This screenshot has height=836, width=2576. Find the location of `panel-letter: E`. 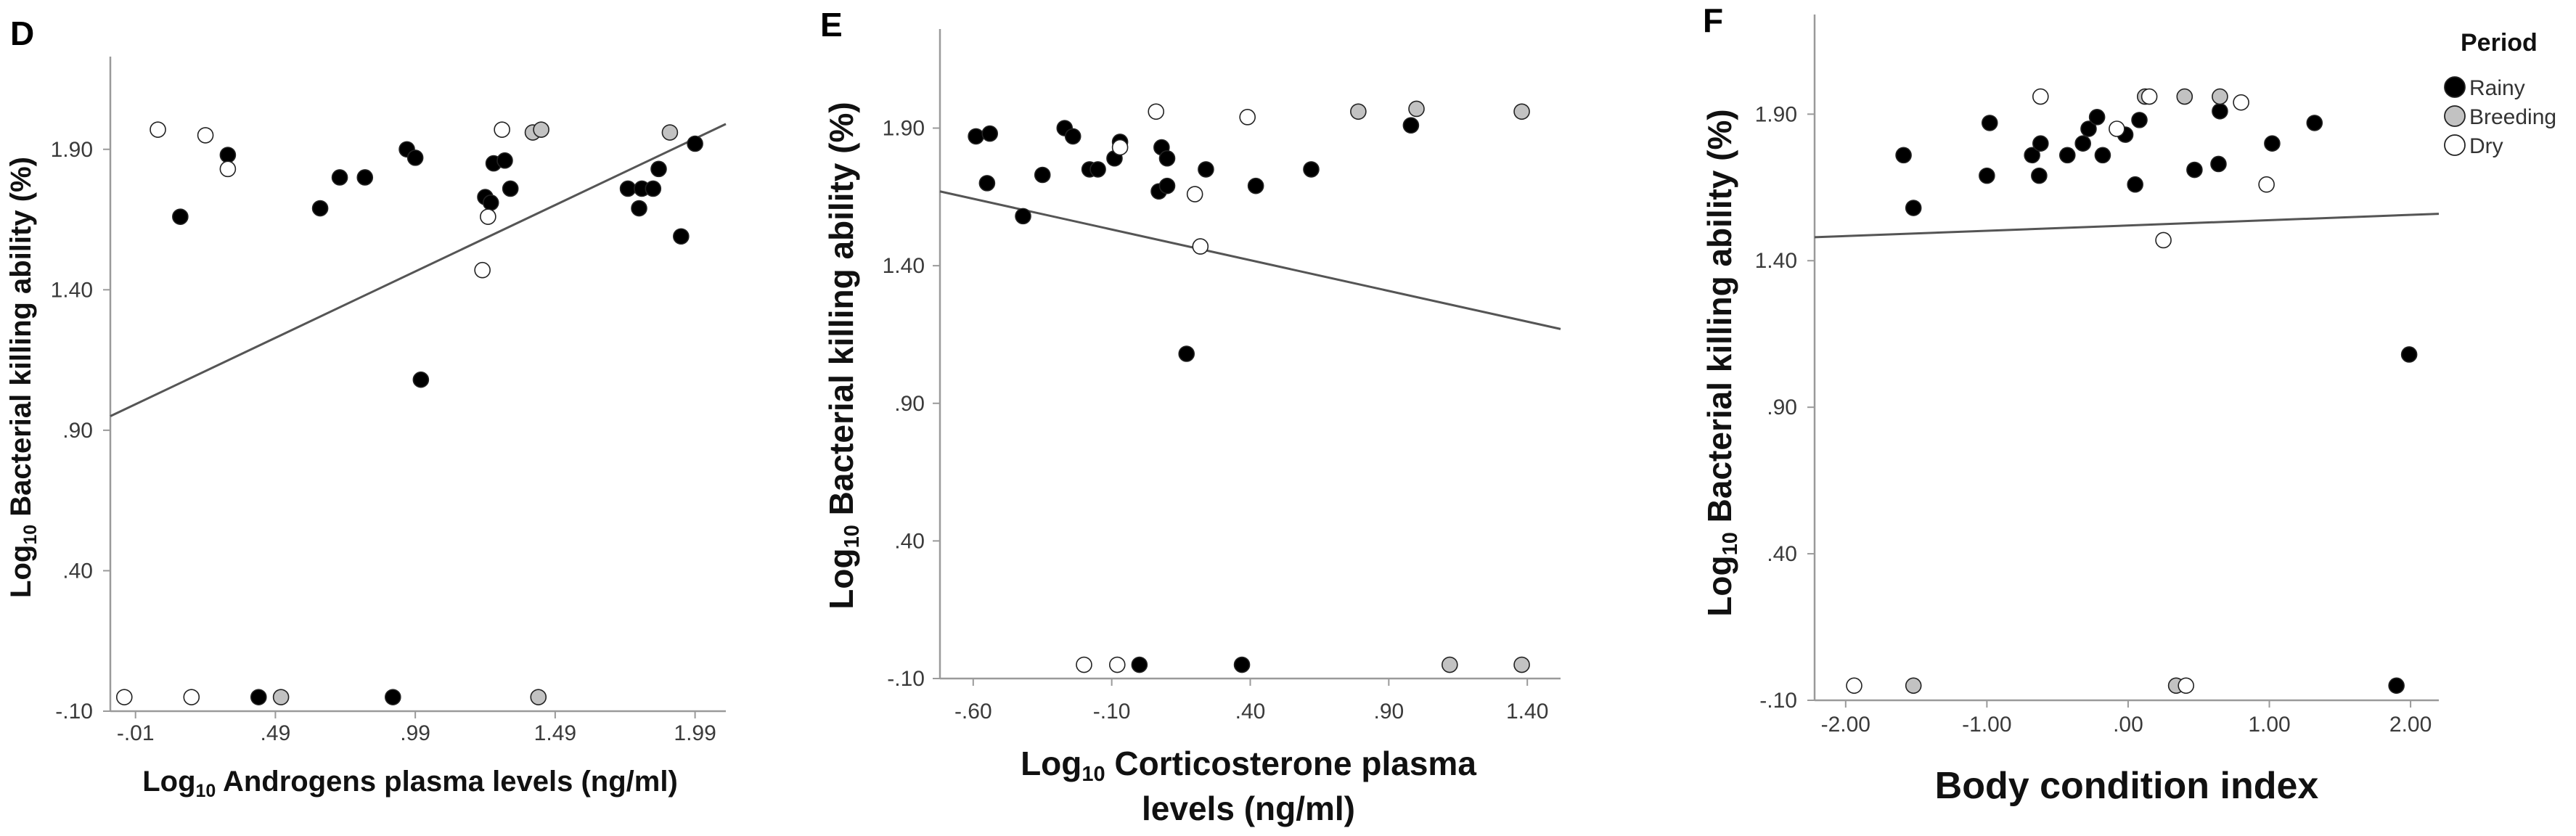

panel-letter: E is located at coordinates (832, 25).